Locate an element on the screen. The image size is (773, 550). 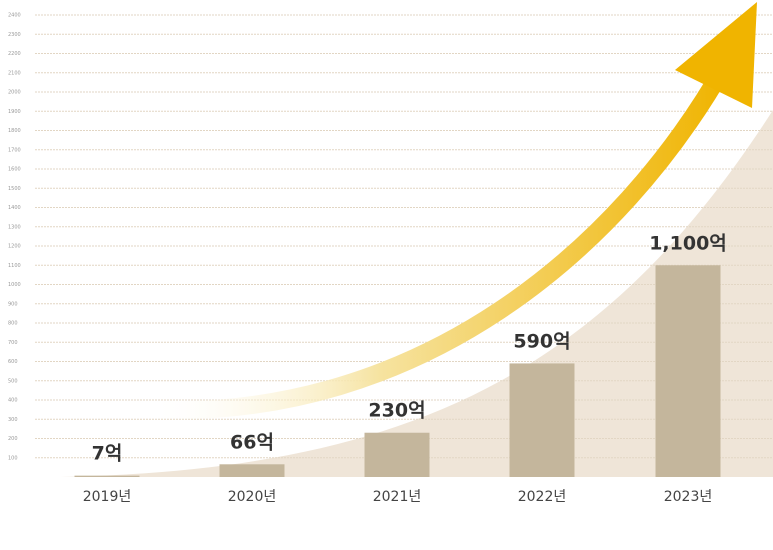
value-label: 7억 is located at coordinates (107, 454).